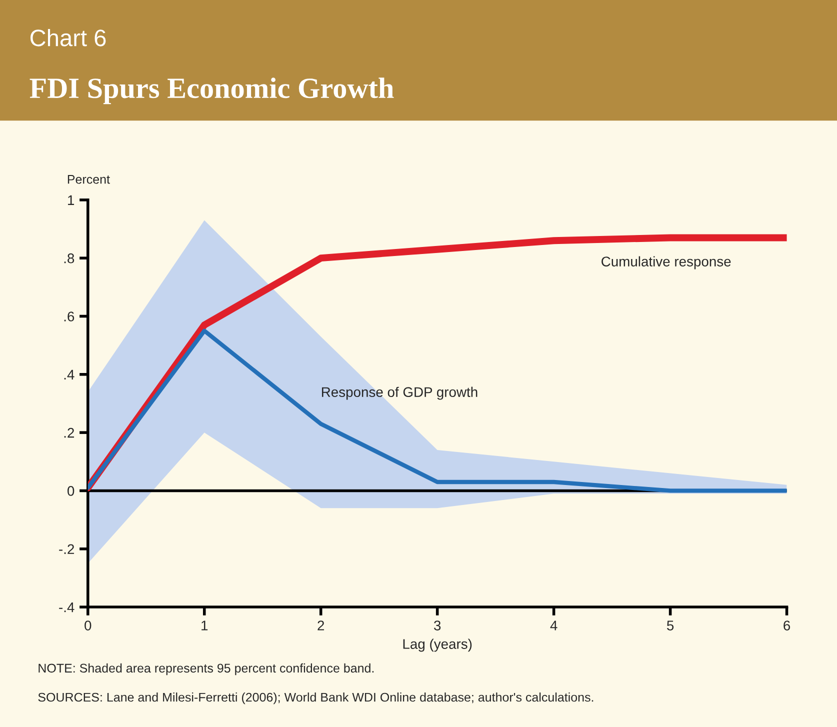 This screenshot has height=727, width=837. I want to click on source-note: SOURCES: Lane and Milesi-Ferretti (2006); World Bank WDI Online database; author's calculations., so click(316, 698).